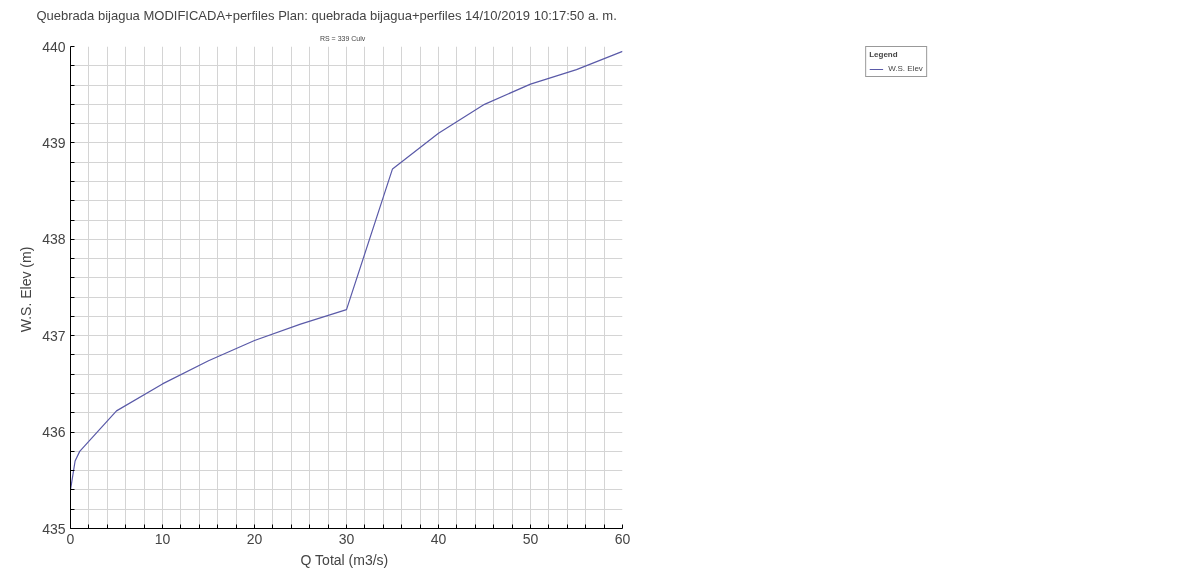 The width and height of the screenshot is (1177, 578). I want to click on x-tick-label: 20, so click(254, 538).